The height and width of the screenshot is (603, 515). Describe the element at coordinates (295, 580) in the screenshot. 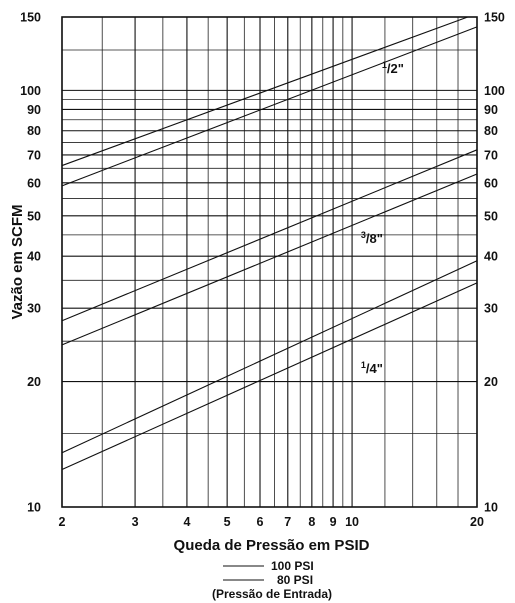

I see `legend-entry-80-psi: 80 PSI` at that location.